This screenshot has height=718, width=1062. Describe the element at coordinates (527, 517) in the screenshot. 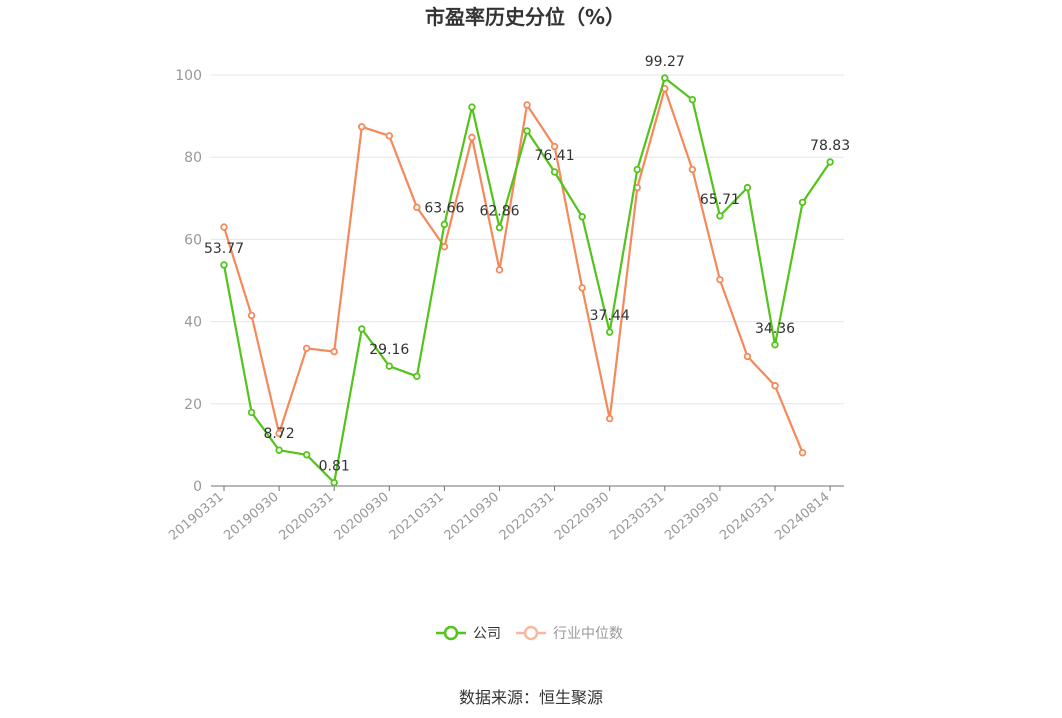

I see `x-tick-label: 20220331` at that location.